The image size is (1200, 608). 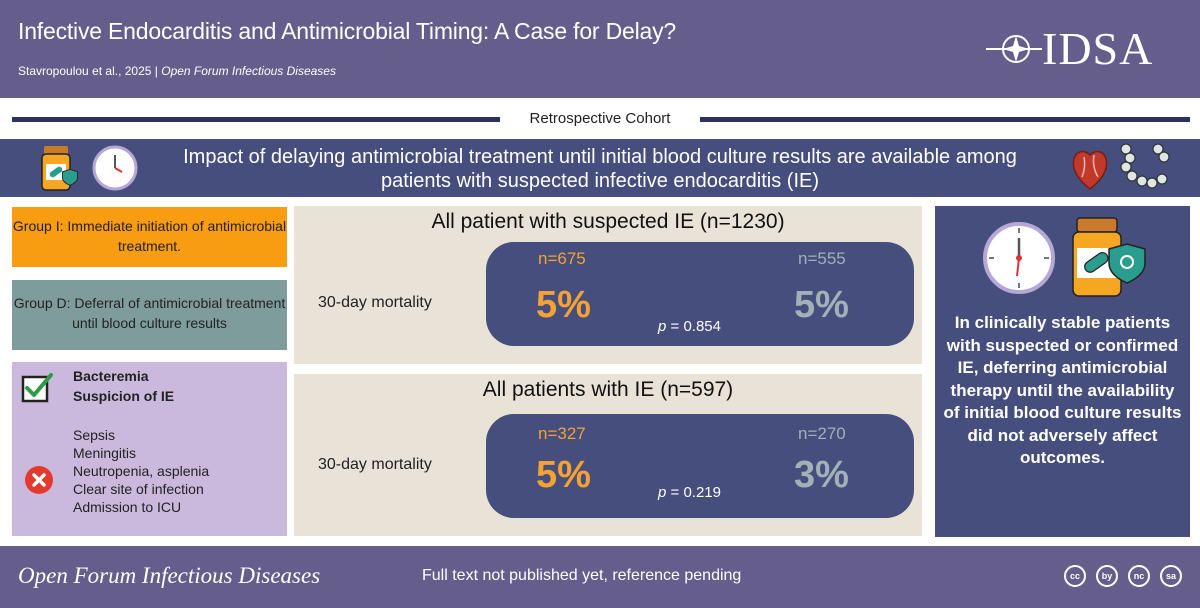 What do you see at coordinates (1171, 576) in the screenshot?
I see `cc-sa-icon: sa` at bounding box center [1171, 576].